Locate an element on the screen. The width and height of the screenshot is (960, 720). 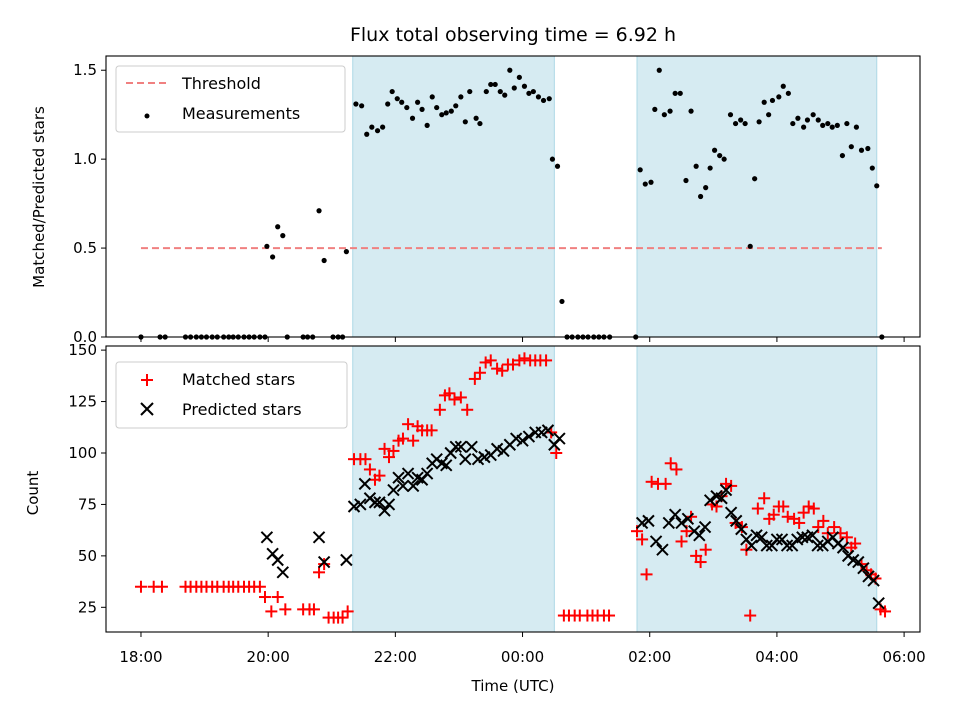
y-tick-label: 0.0 is located at coordinates (85, 337).